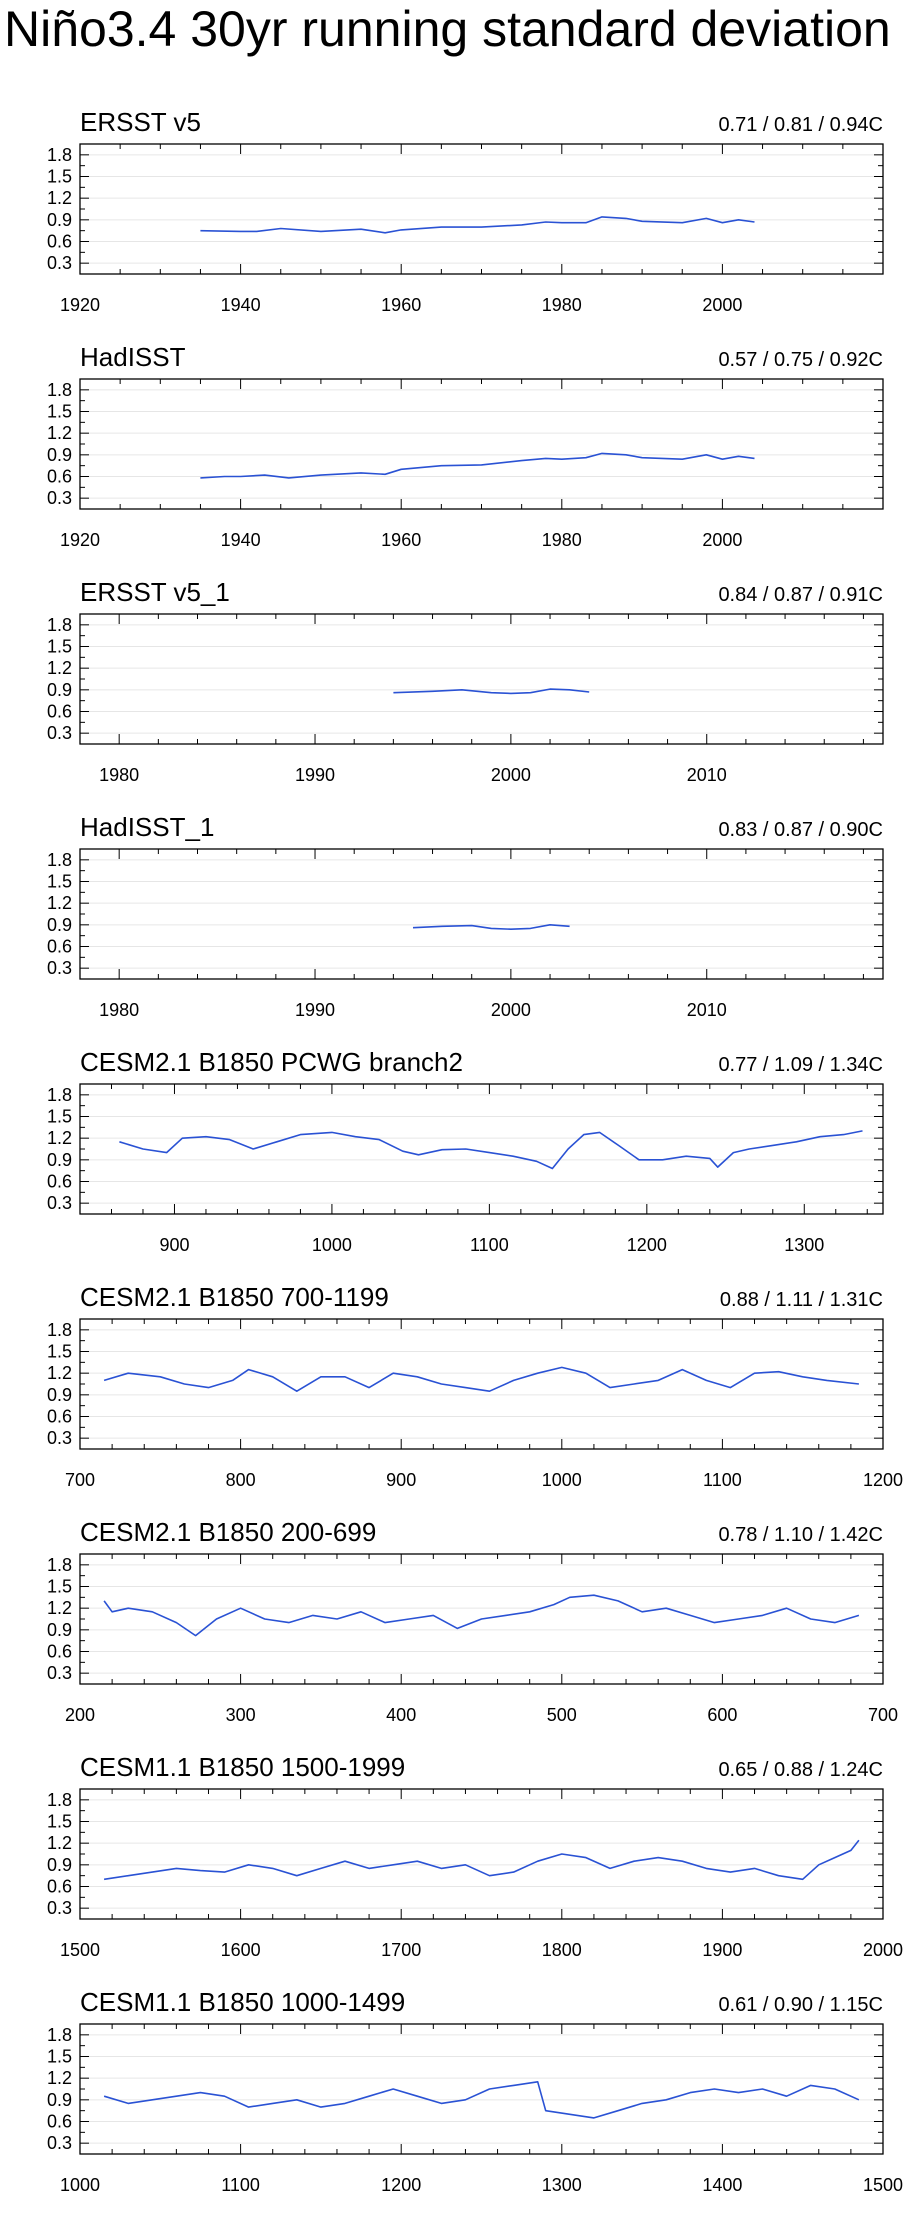 The width and height of the screenshot is (913, 2220). What do you see at coordinates (140, 122) in the screenshot?
I see `panel-title: ERSST v5` at bounding box center [140, 122].